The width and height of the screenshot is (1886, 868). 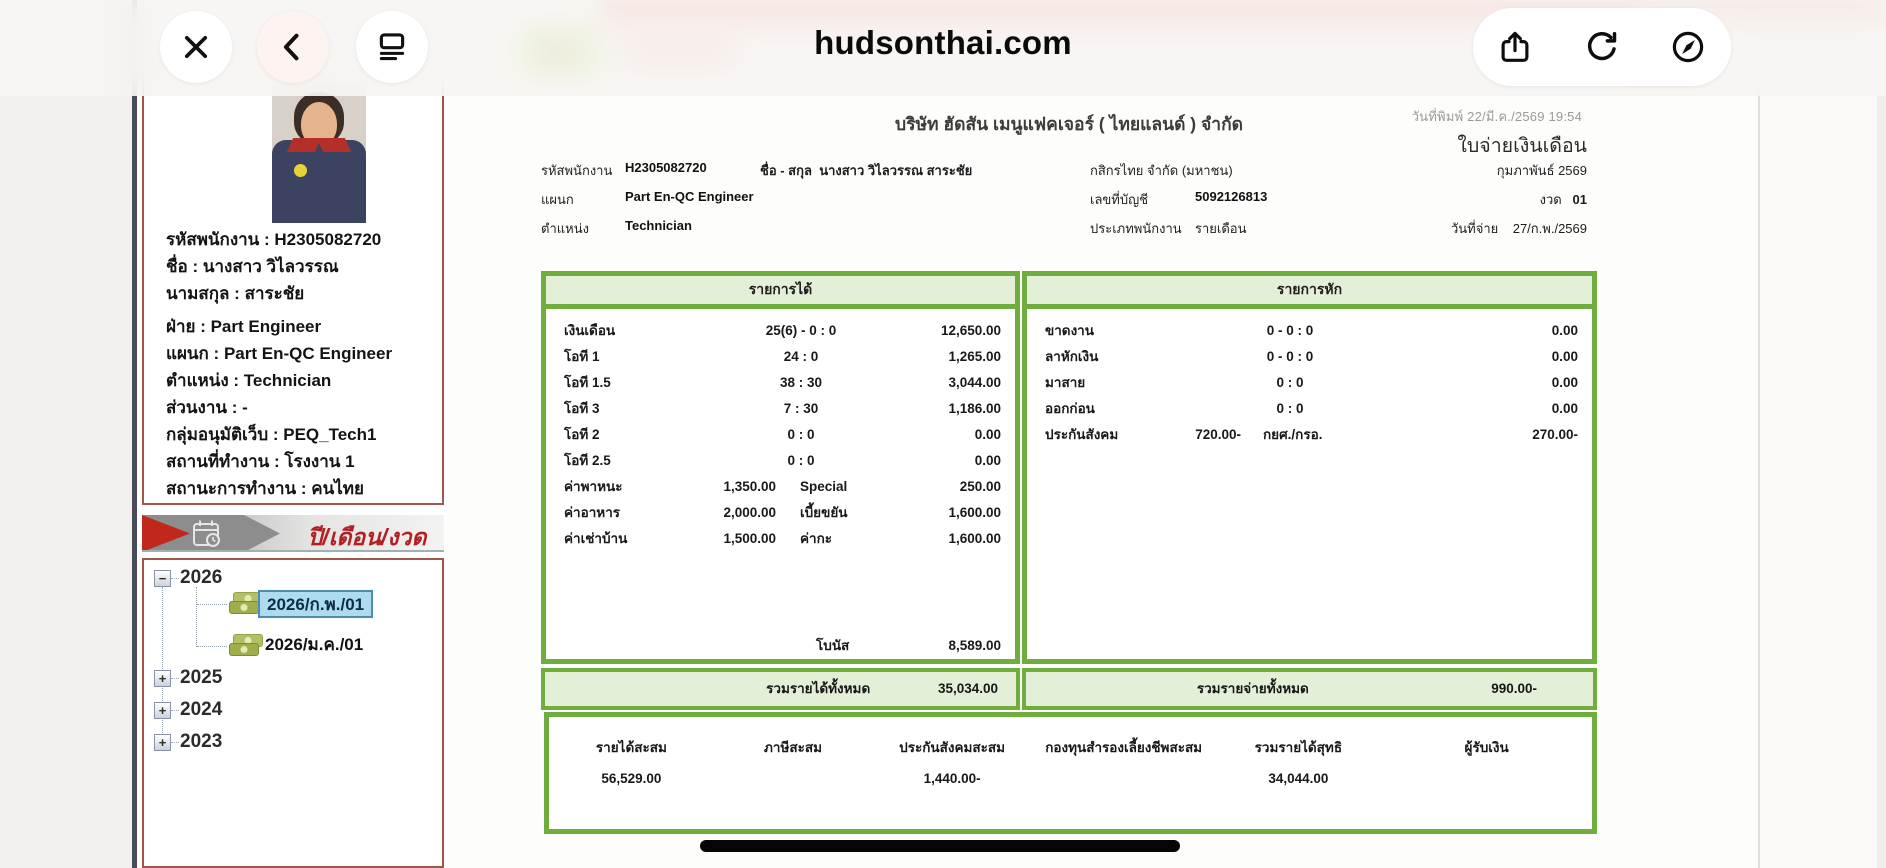 I want to click on reload-button, so click(x=1602, y=47).